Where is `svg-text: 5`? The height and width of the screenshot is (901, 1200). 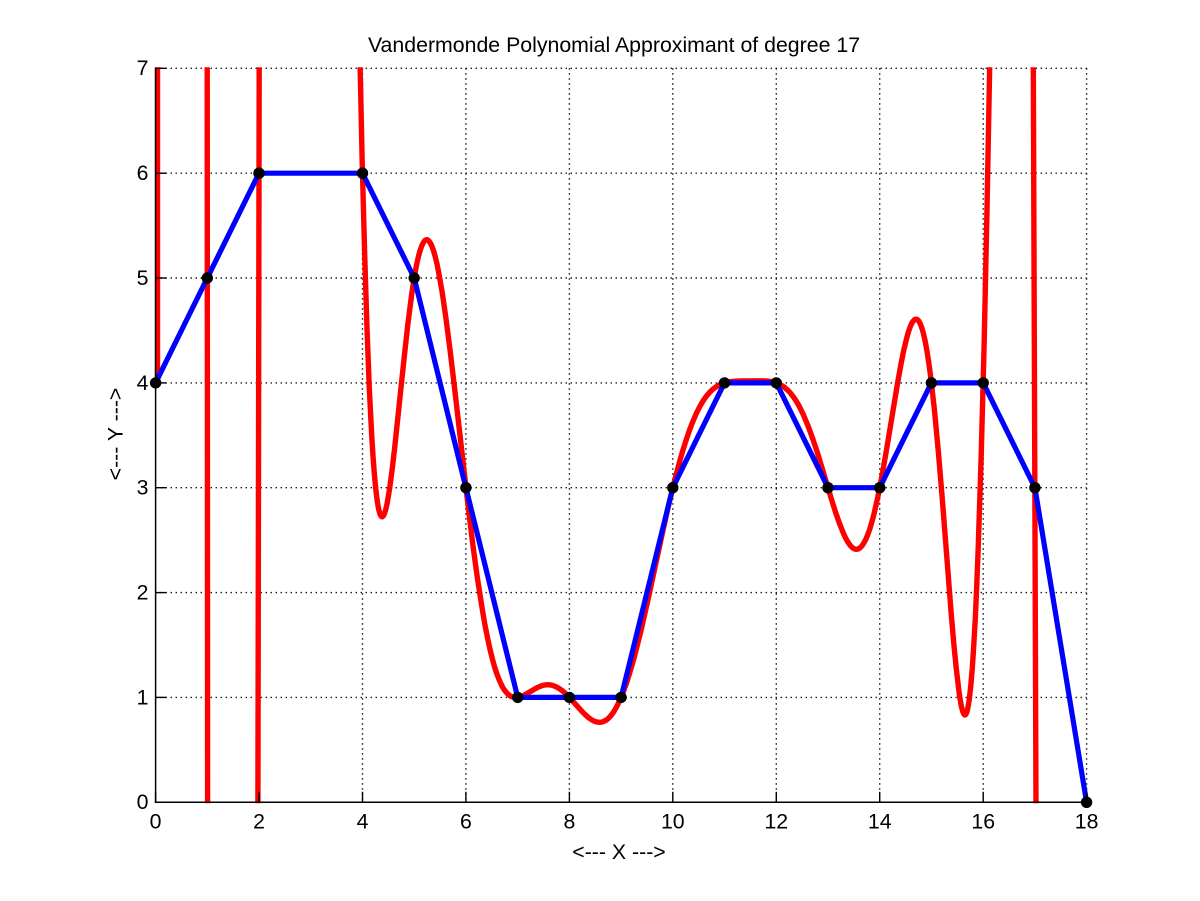
svg-text: 5 is located at coordinates (143, 278).